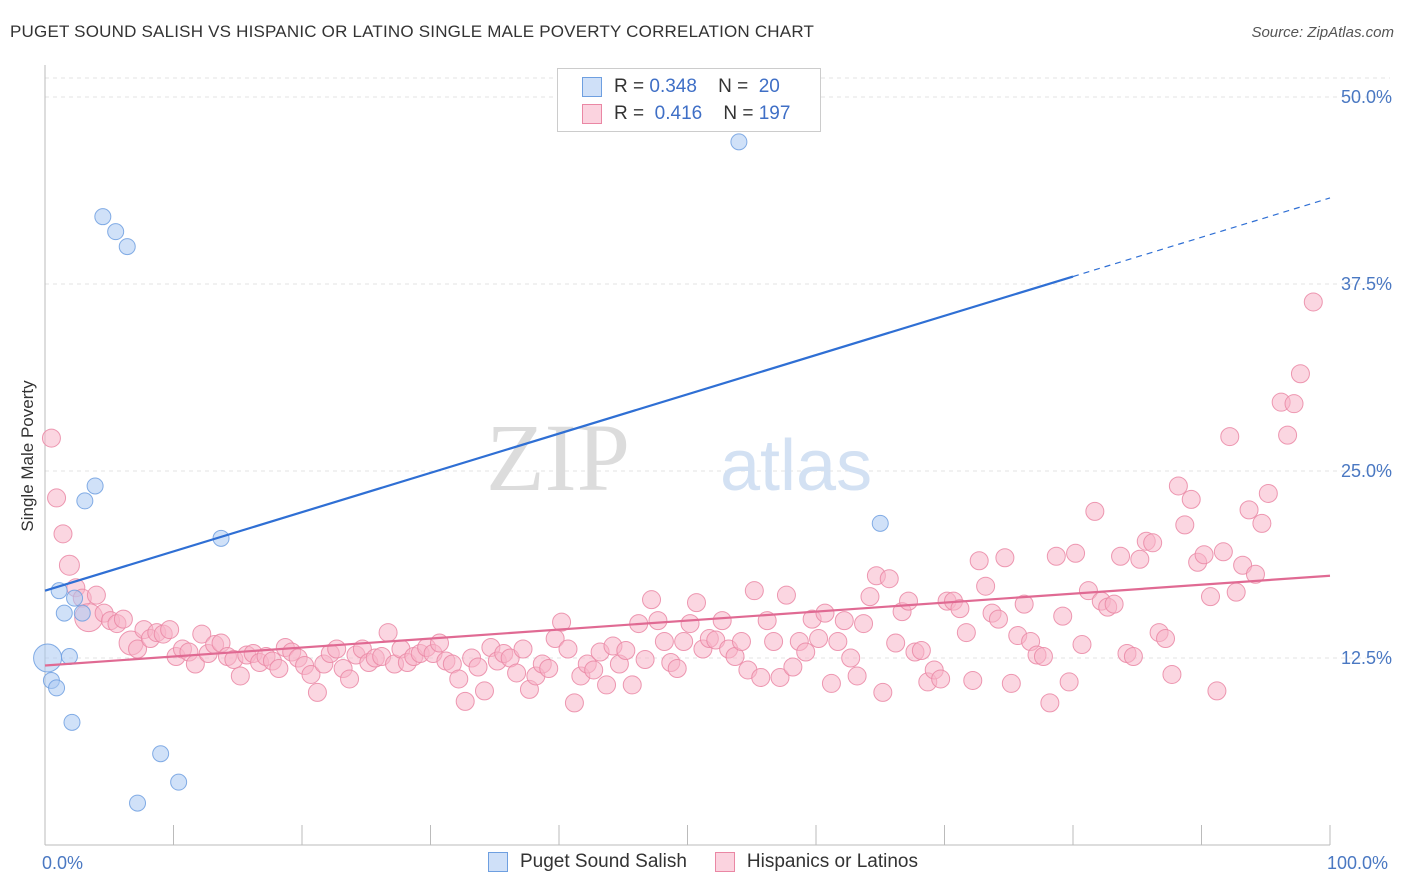 Image resolution: width=1406 pixels, height=892 pixels. I want to click on trend-line-extension, so click(1201, 237).